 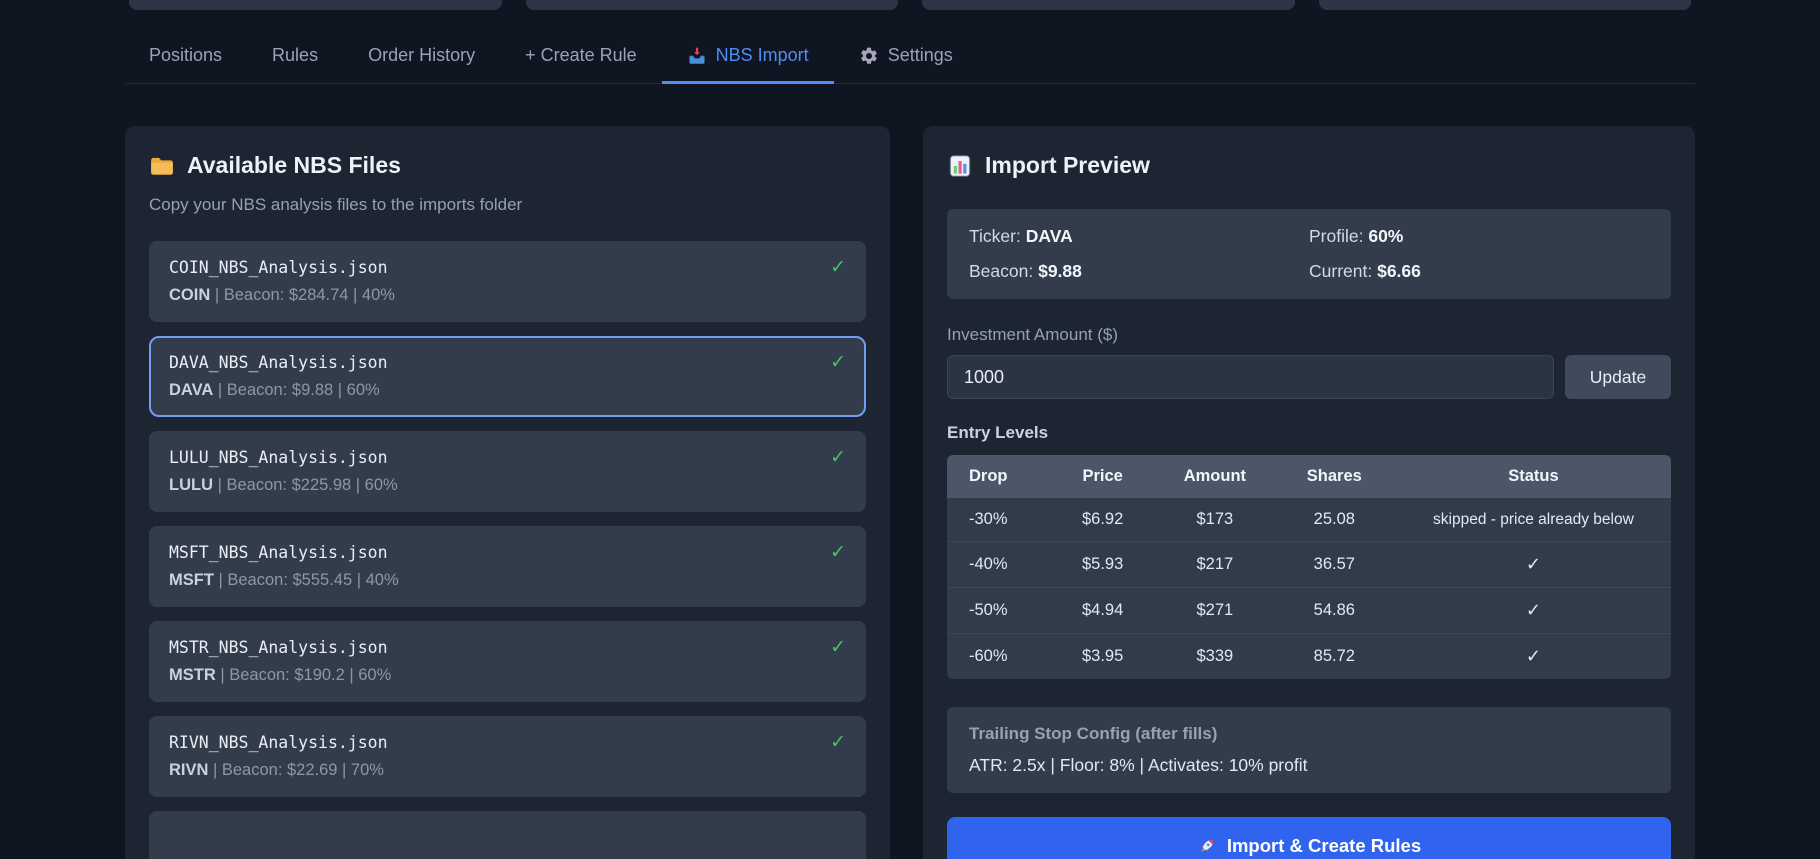 What do you see at coordinates (192, 675) in the screenshot?
I see `file-ticker: MSTR` at bounding box center [192, 675].